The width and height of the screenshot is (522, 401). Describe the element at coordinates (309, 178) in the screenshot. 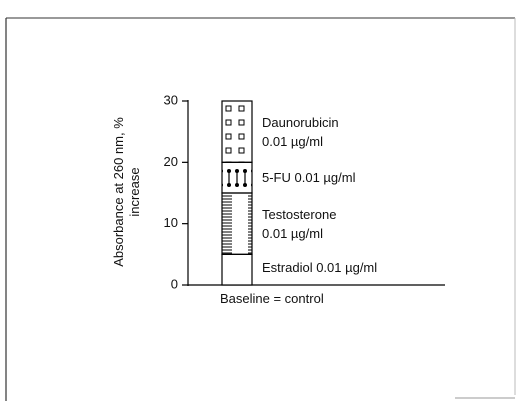

I see `segment-label: 5-FU 0.01 µg/ml` at that location.